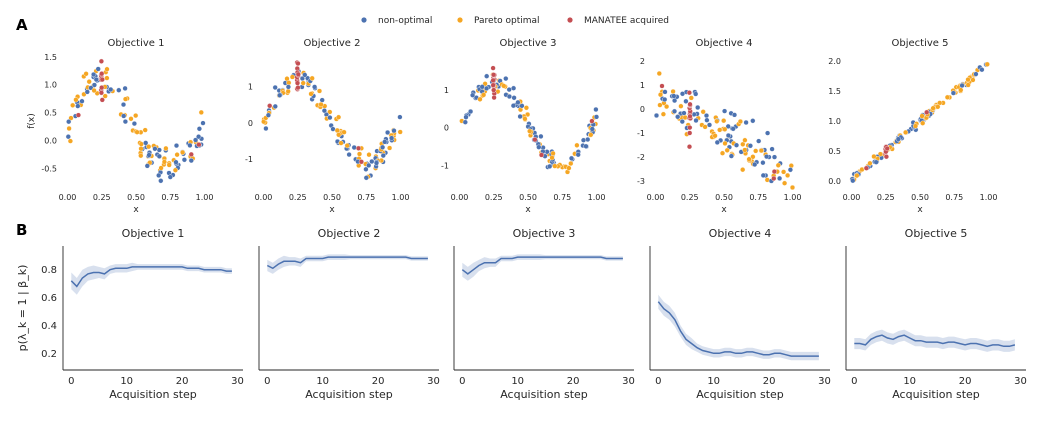 The image size is (1045, 433). What do you see at coordinates (934, 340) in the screenshot?
I see `confidence-band` at bounding box center [934, 340].